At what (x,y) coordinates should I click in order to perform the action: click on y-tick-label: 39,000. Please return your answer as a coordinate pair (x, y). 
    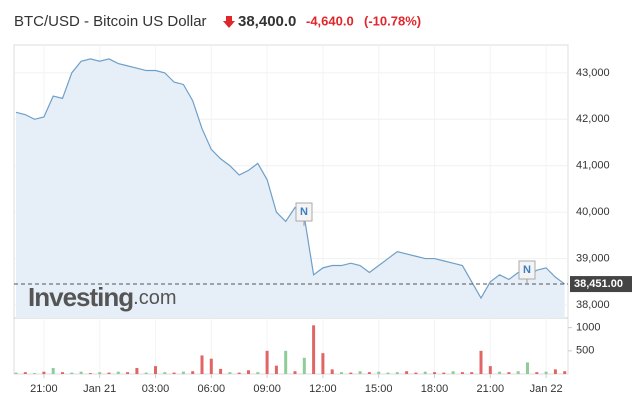
    Looking at the image, I should click on (593, 258).